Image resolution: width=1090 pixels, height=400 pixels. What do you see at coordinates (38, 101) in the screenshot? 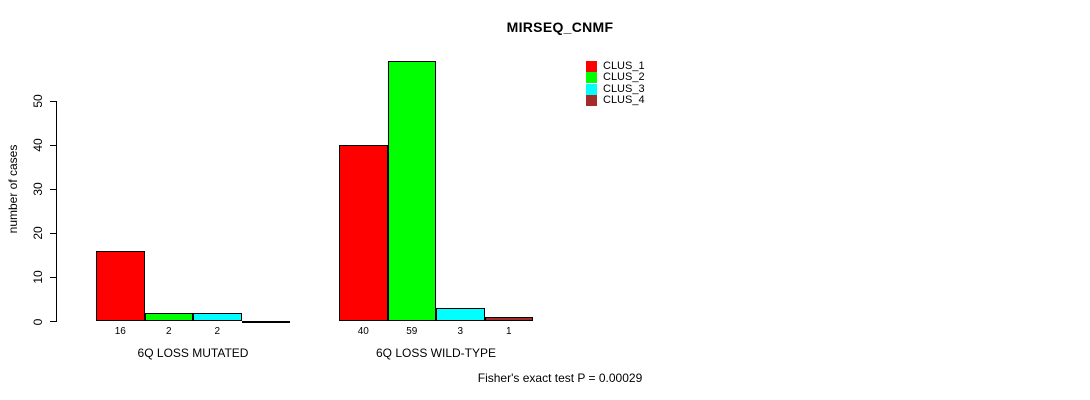
I see `y-axis-tick-label: 50` at bounding box center [38, 101].